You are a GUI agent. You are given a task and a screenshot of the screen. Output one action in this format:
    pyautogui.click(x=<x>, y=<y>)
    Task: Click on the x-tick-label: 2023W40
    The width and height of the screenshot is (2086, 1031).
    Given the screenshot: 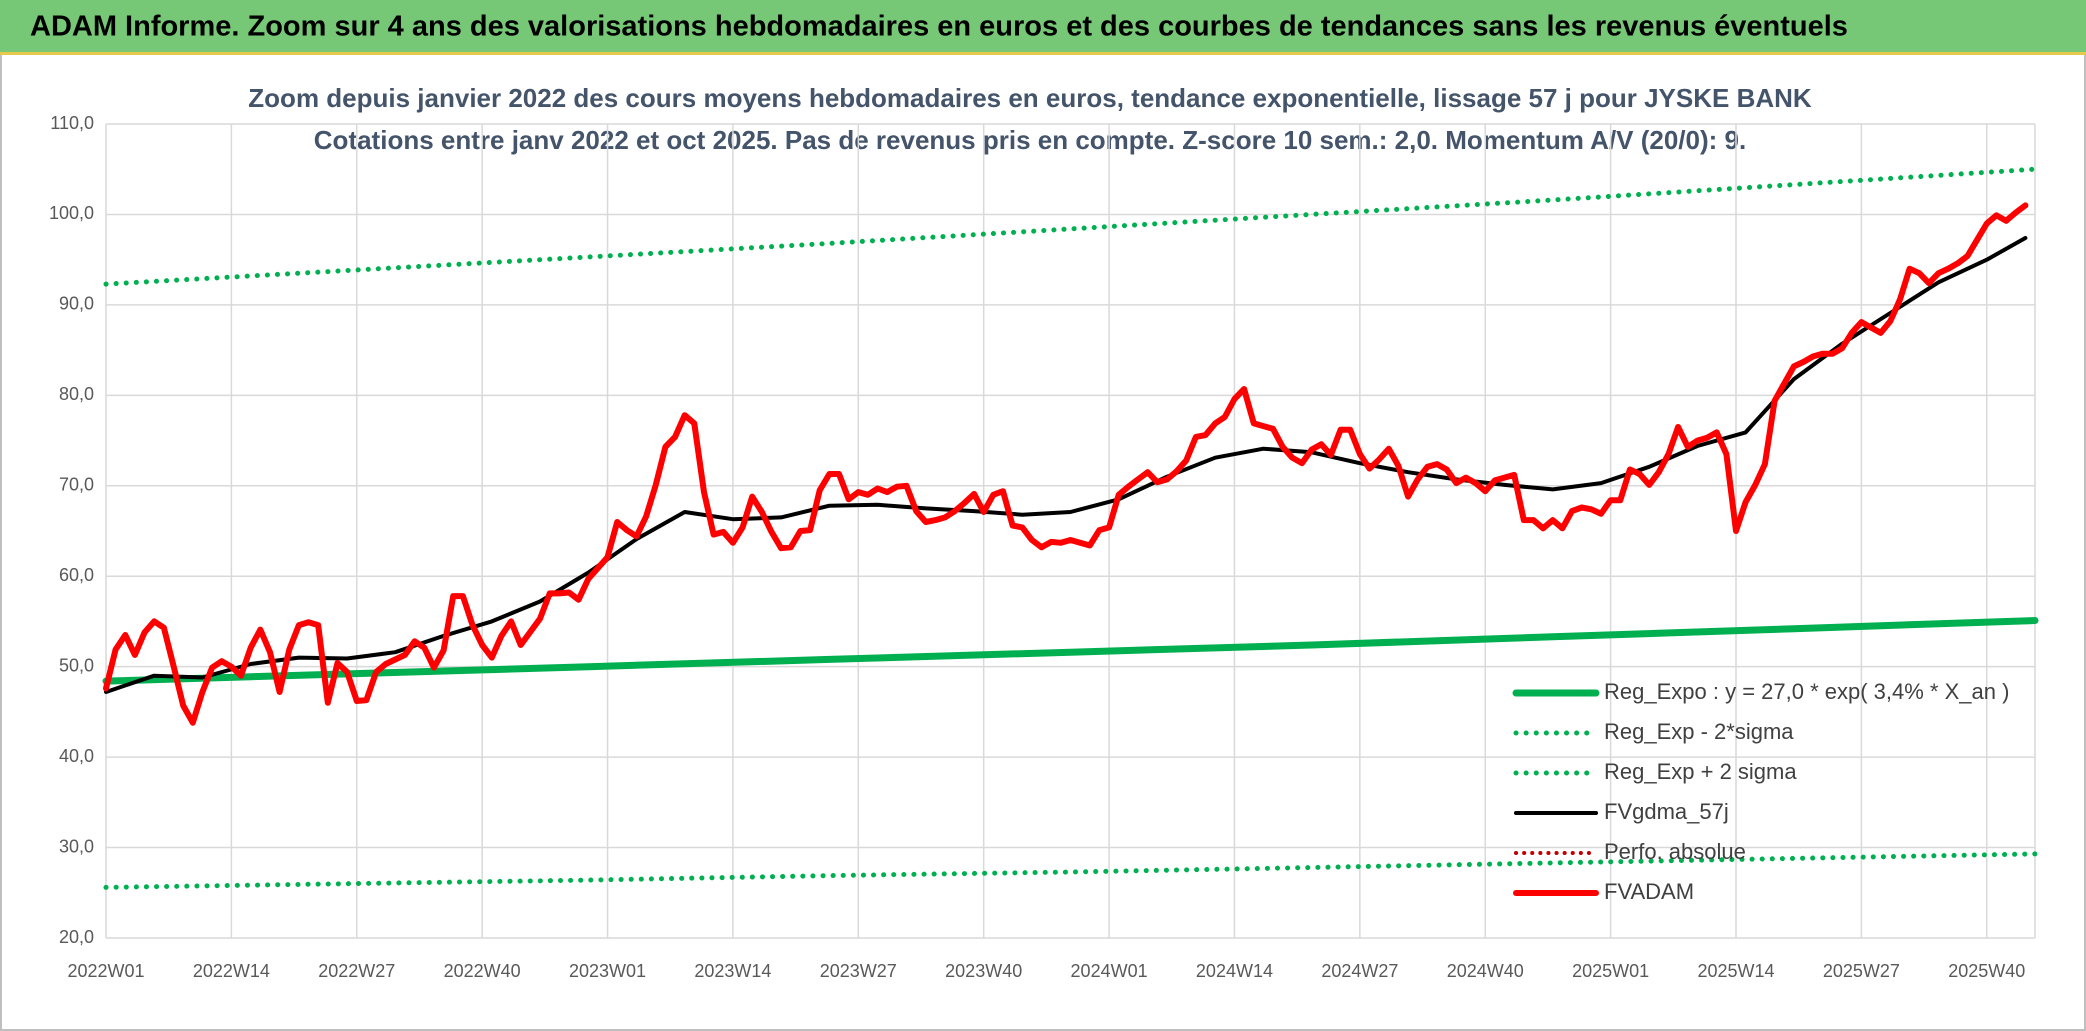 What is the action you would take?
    pyautogui.click(x=983, y=971)
    